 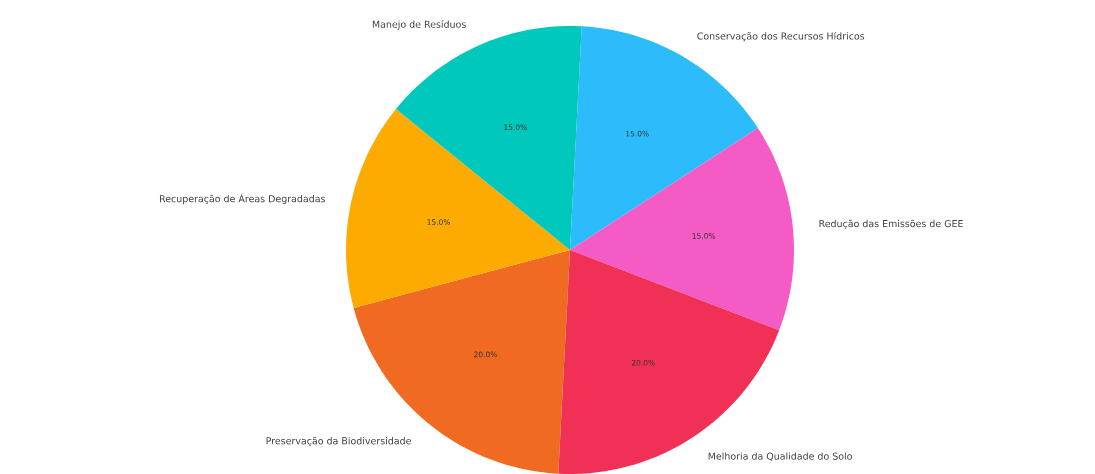 What do you see at coordinates (242, 199) in the screenshot?
I see `slice-label: Recuperação de Áreas Degradadas` at bounding box center [242, 199].